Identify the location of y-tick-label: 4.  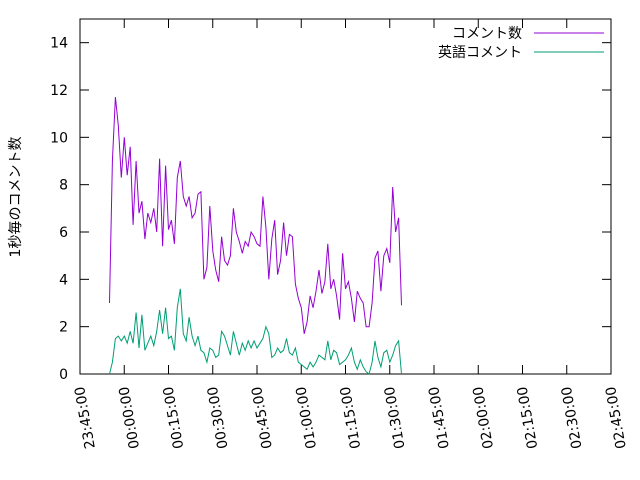
(63, 280).